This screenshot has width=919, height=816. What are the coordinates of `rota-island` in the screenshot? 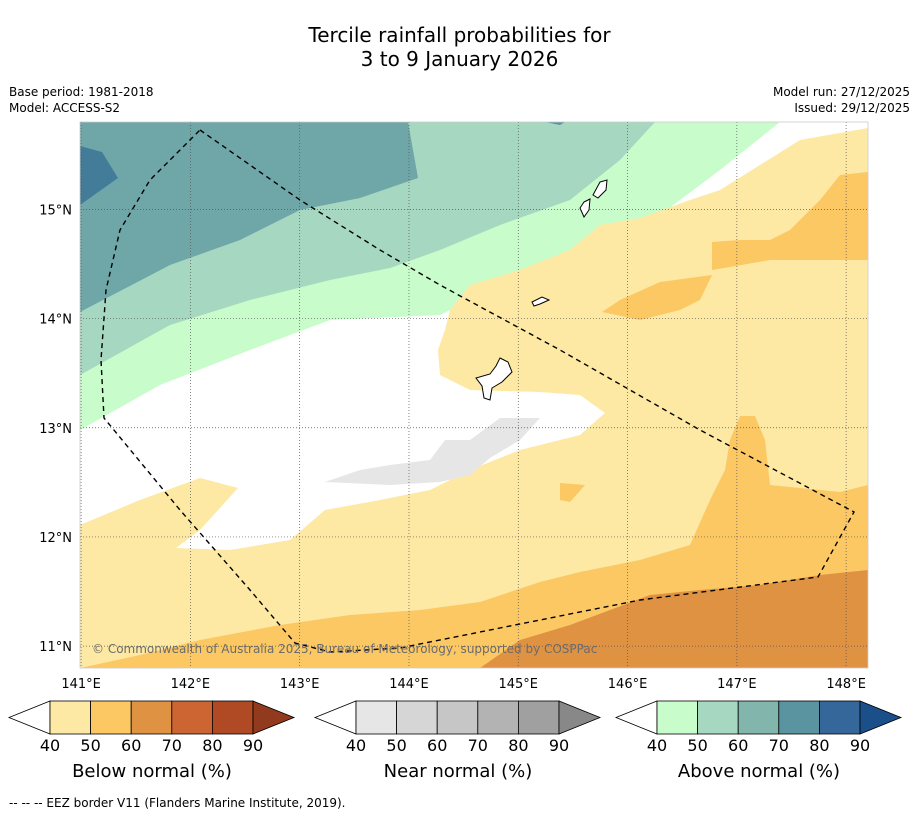 It's located at (541, 301).